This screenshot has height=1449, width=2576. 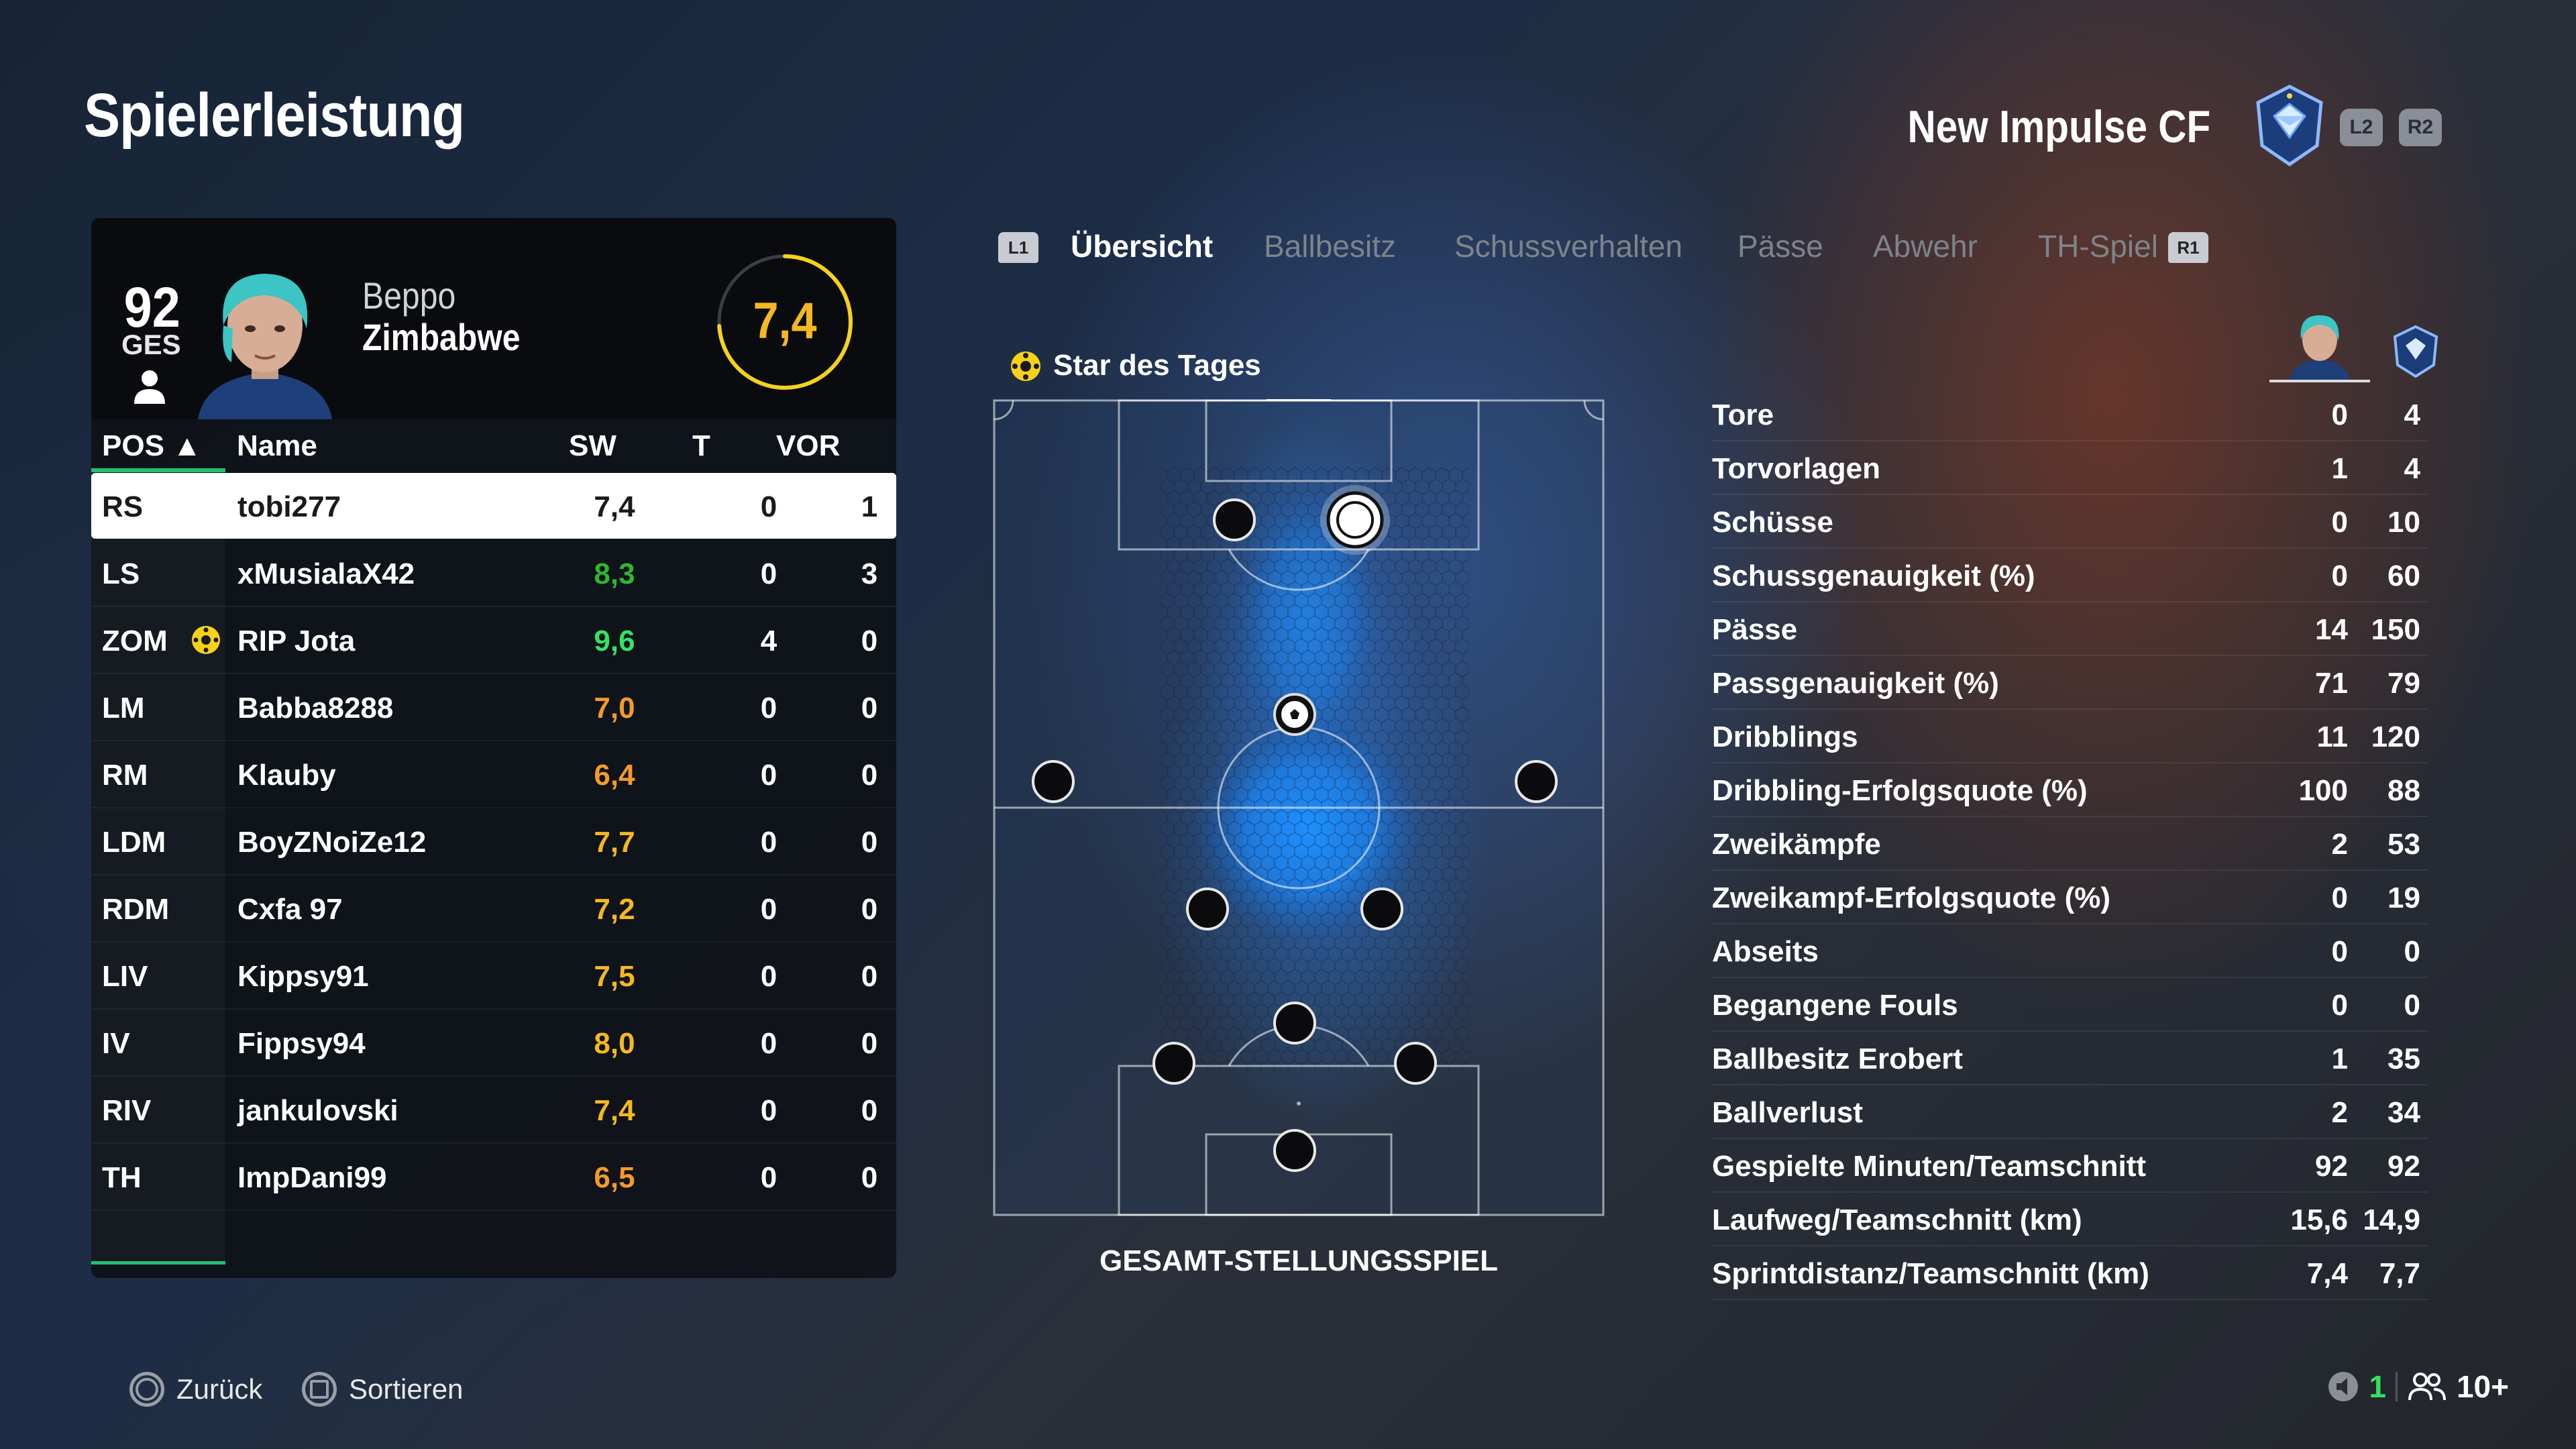 I want to click on stat-label: Schüsse, so click(x=1772, y=522).